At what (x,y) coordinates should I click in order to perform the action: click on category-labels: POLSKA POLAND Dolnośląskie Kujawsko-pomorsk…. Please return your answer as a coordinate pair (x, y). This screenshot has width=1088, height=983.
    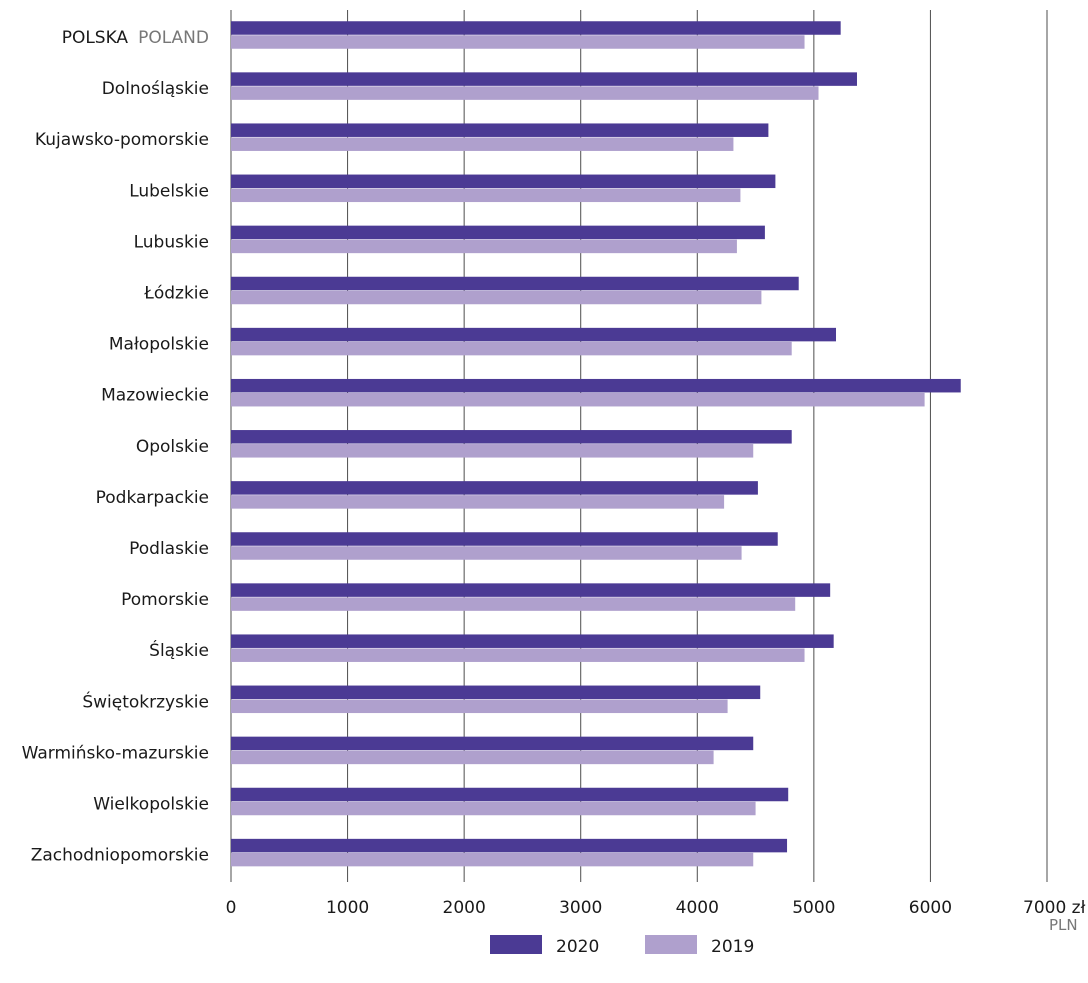
    Looking at the image, I should click on (115, 447).